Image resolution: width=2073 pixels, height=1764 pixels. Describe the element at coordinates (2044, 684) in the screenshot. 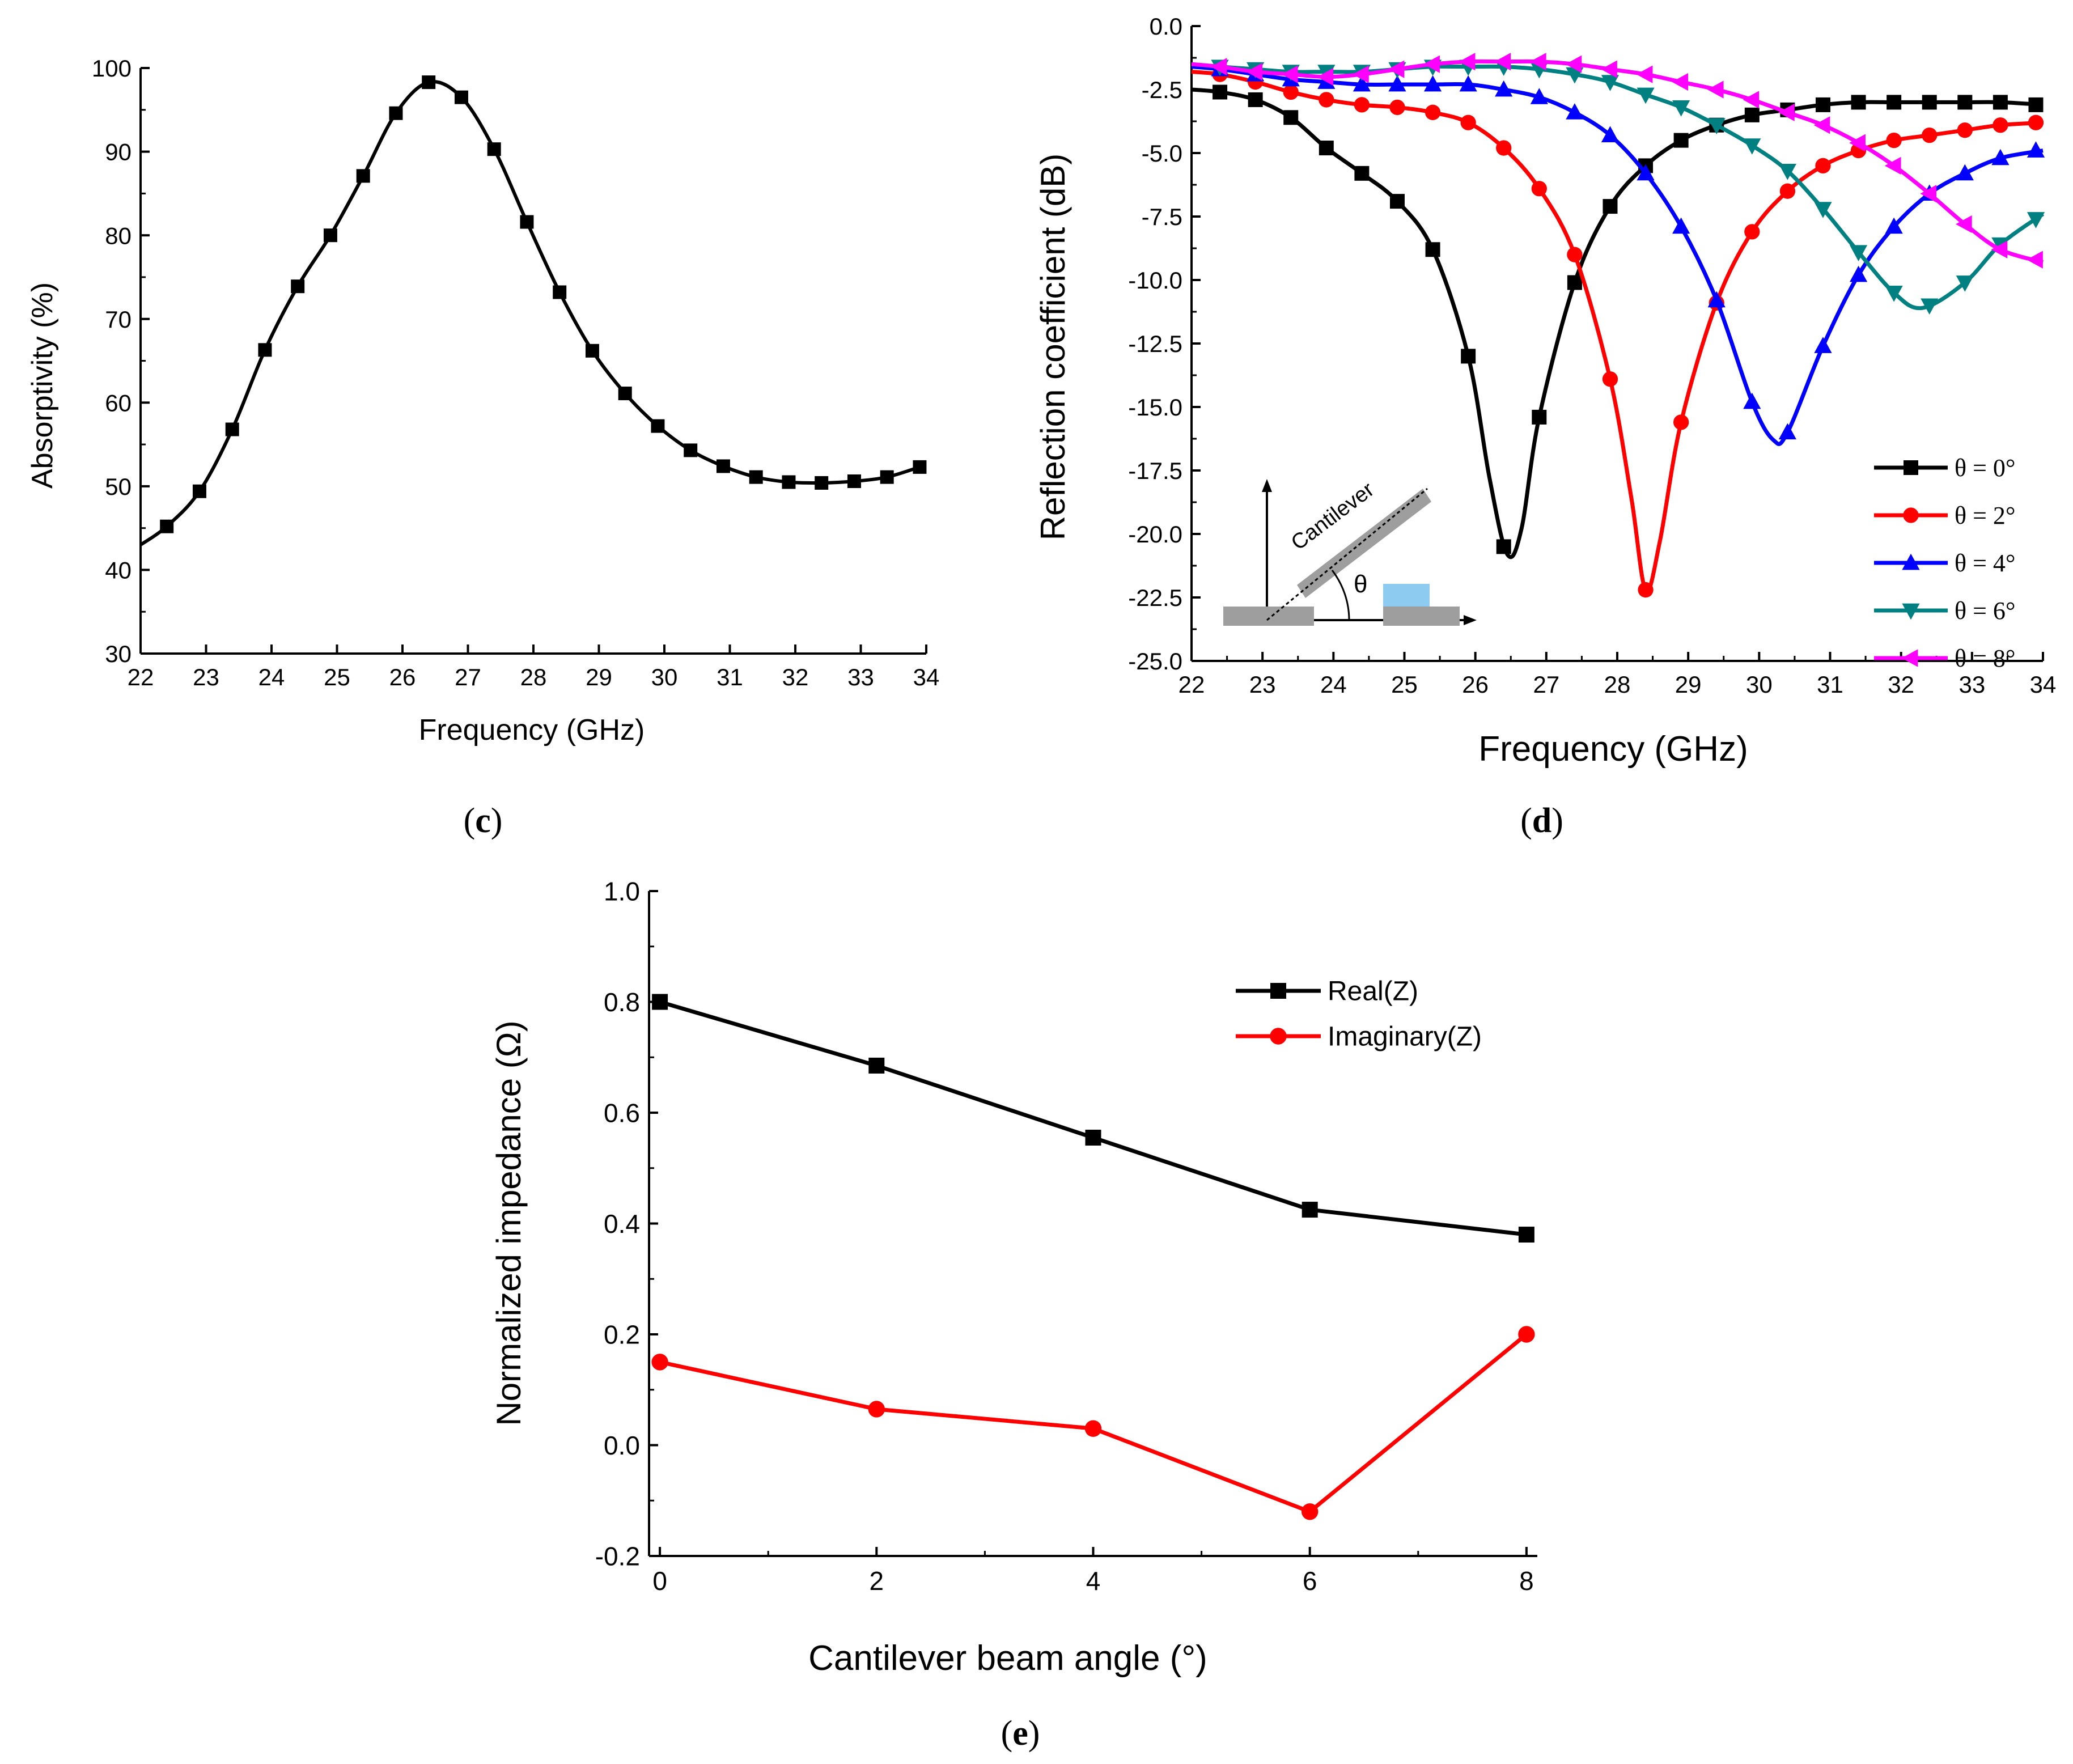

I see `panel-d-x-tick-label: 34` at that location.